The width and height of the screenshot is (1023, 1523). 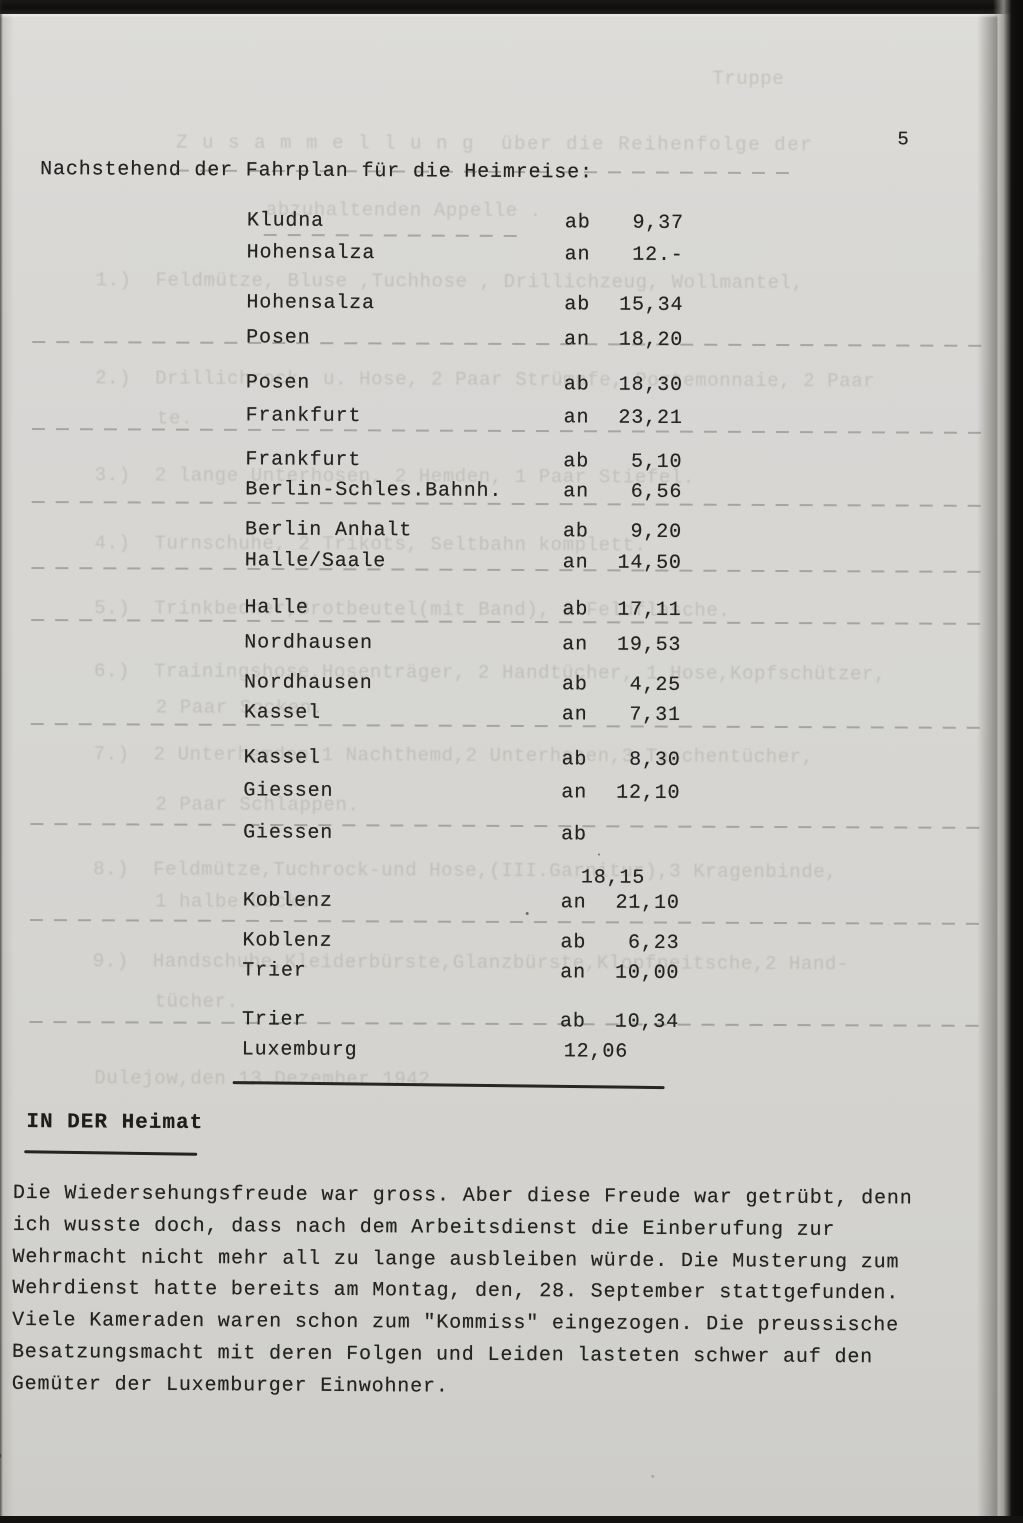 I want to click on timetable-time: 21,10, so click(x=647, y=903).